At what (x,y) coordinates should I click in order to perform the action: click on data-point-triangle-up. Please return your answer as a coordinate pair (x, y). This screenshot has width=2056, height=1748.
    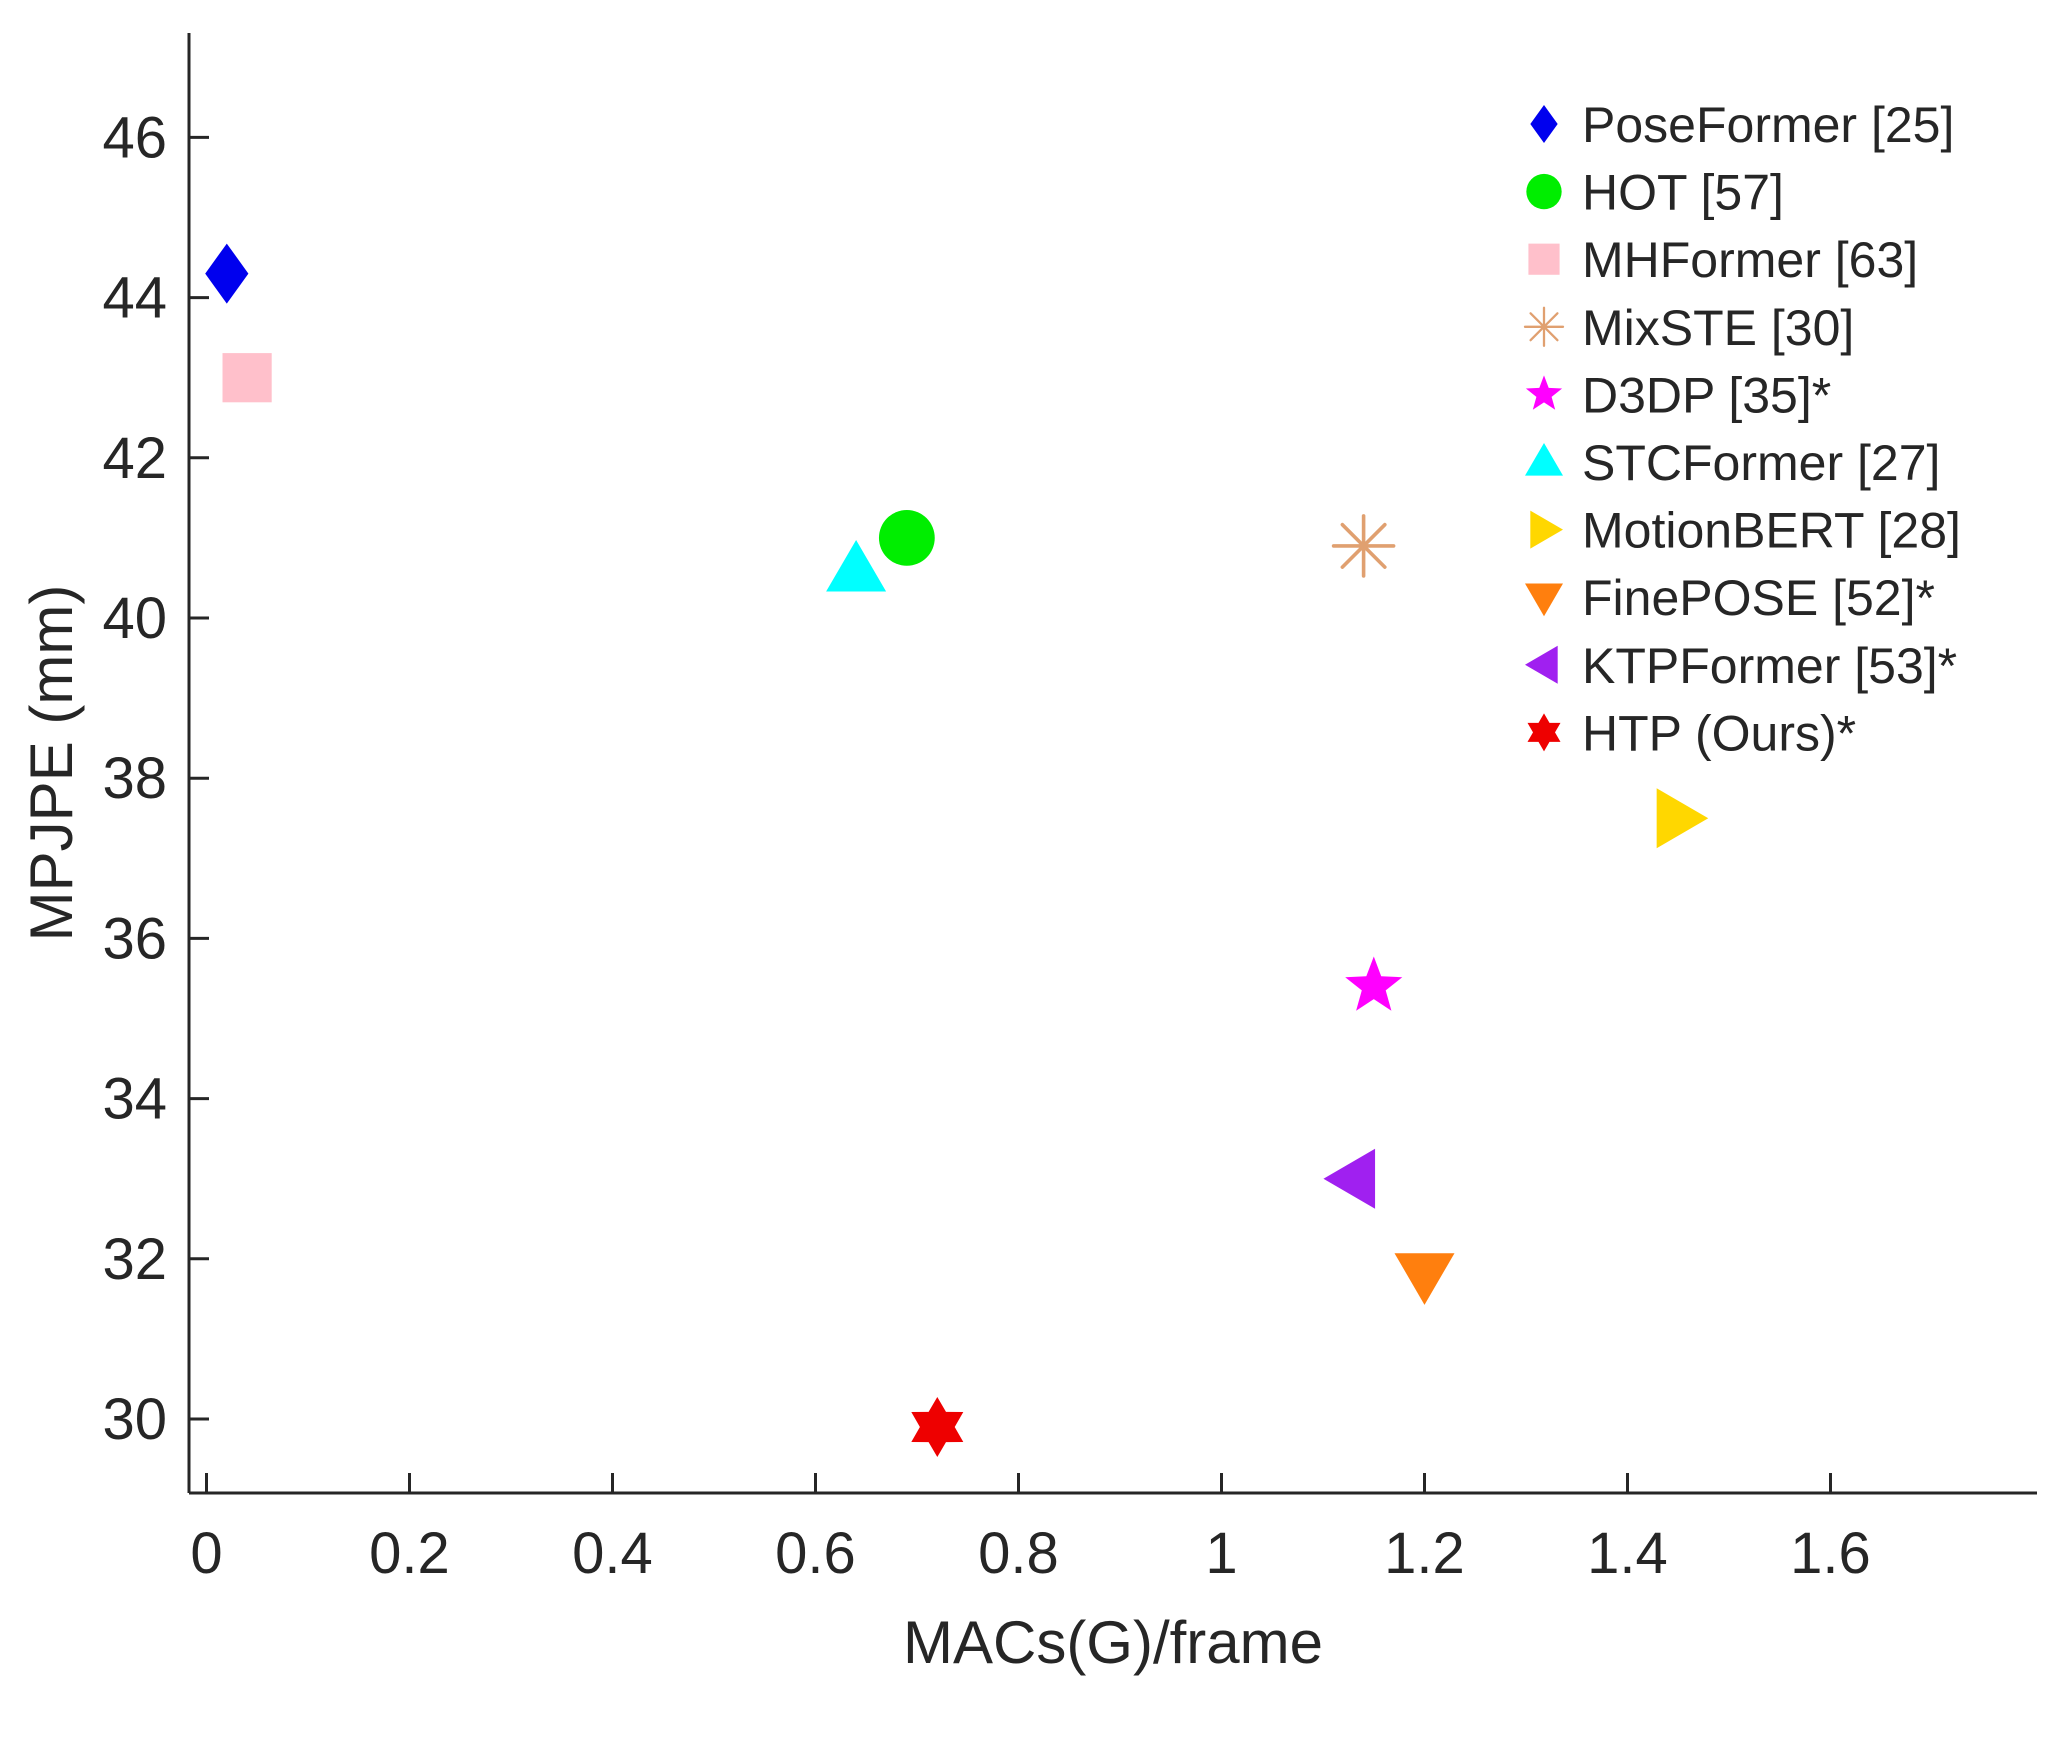
    Looking at the image, I should click on (856, 565).